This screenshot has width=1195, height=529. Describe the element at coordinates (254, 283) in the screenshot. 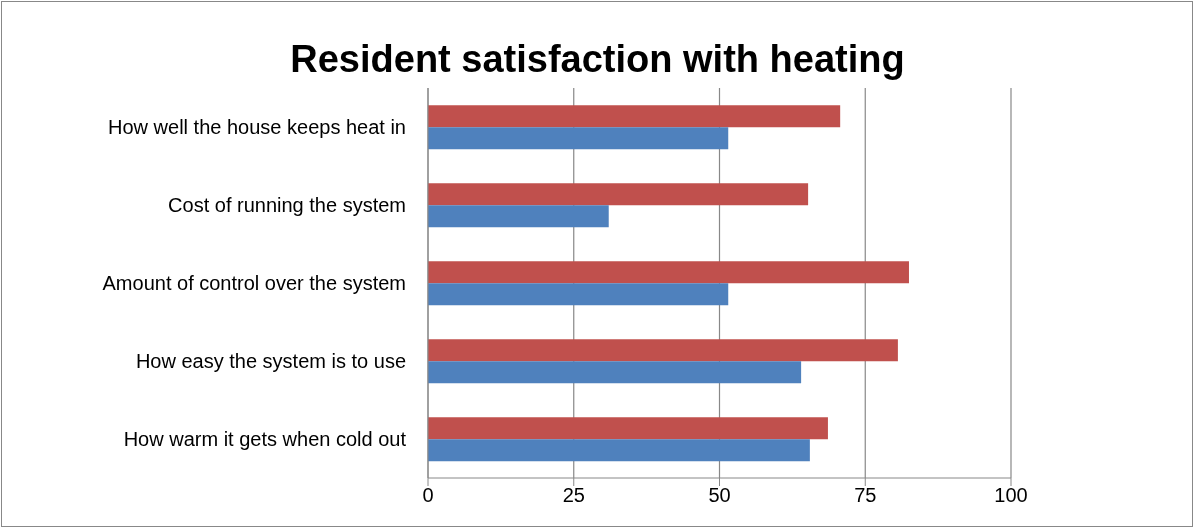

I see `y-tick-label: Amount of control over the system` at that location.